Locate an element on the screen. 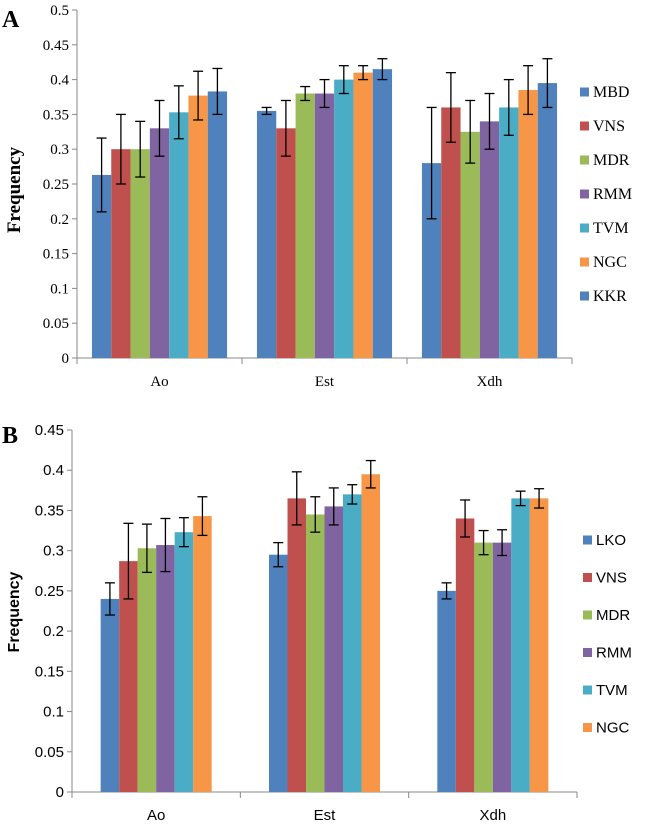  legend-label: KKR is located at coordinates (610, 296).